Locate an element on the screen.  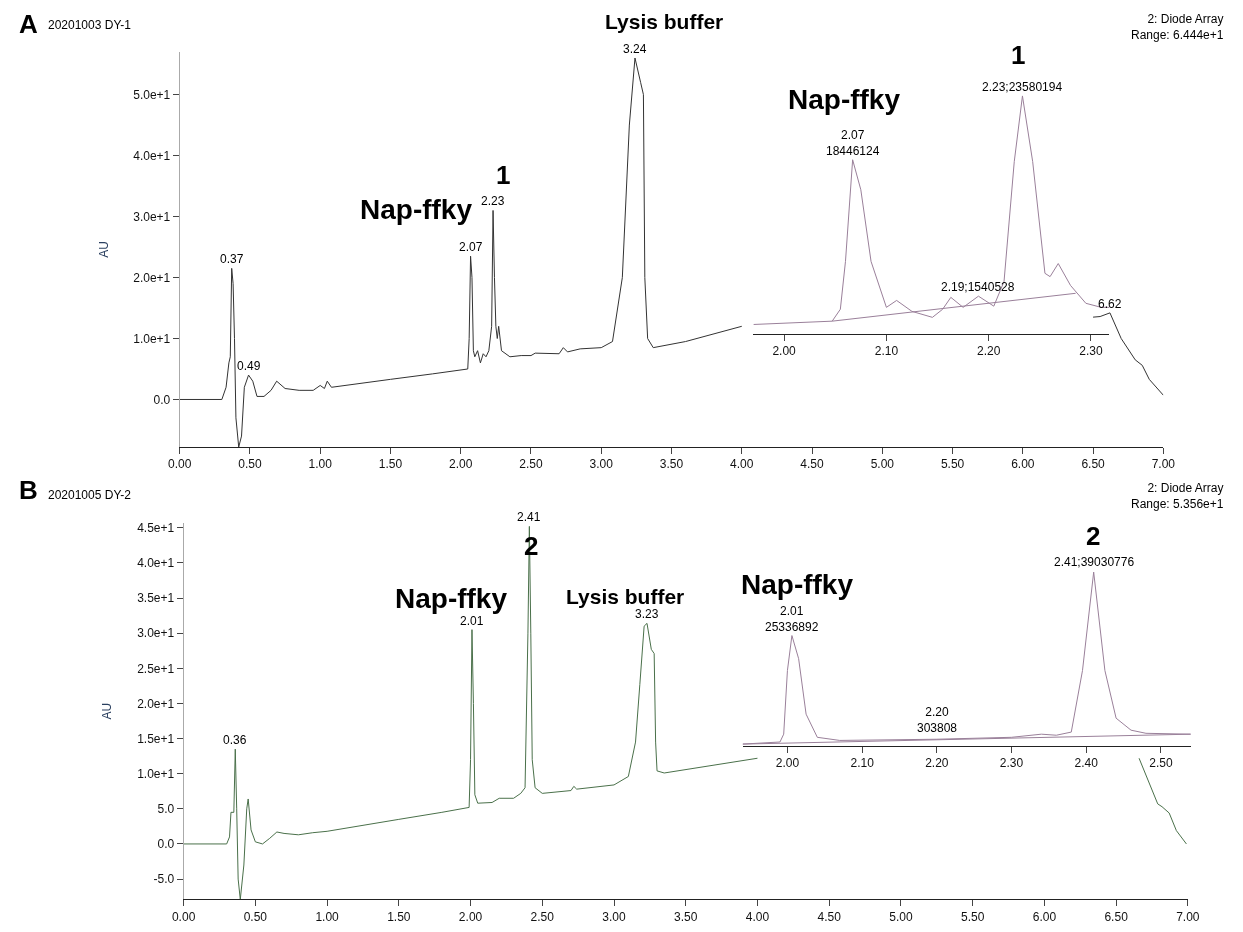
annotation: 2.07 is located at coordinates (471, 247).